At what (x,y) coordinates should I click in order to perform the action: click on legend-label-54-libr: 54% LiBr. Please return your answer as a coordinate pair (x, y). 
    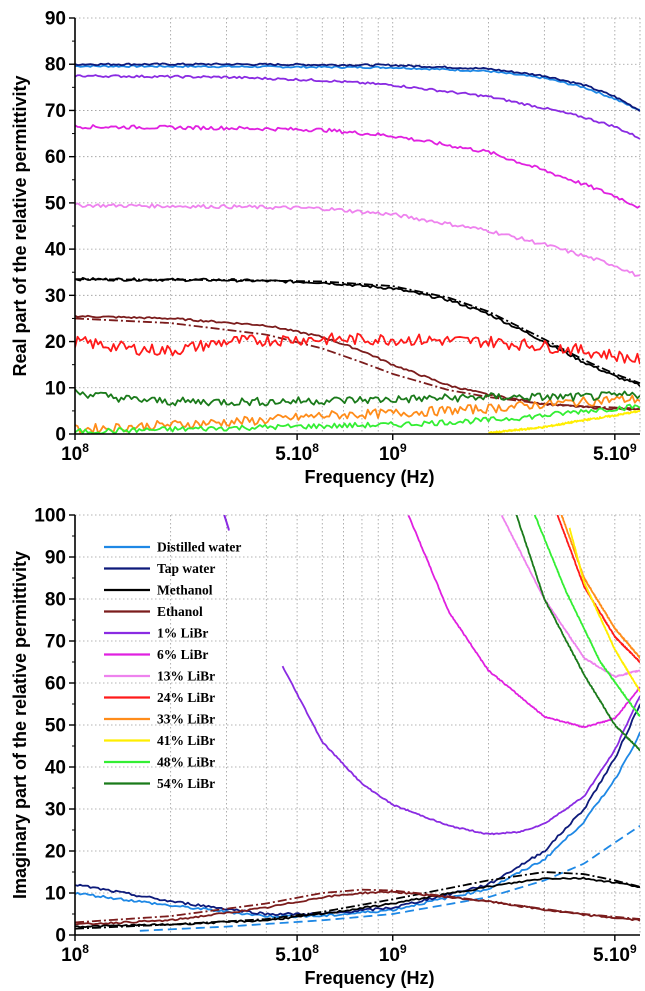
    Looking at the image, I should click on (186, 783).